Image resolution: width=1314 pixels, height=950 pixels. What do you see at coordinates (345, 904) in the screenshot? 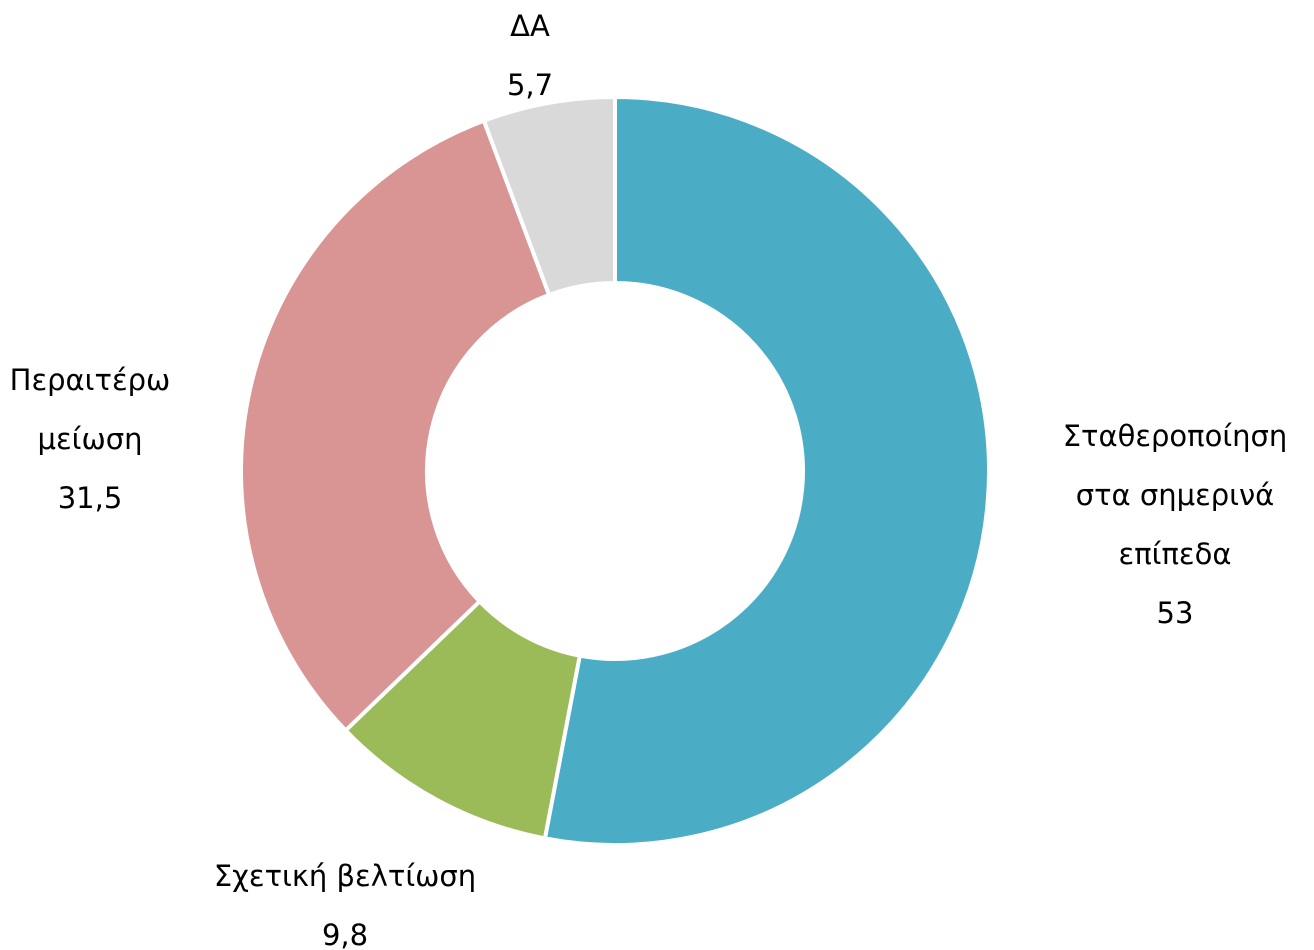
I see `data-label: Σχετική βελτίωση 9,8` at bounding box center [345, 904].